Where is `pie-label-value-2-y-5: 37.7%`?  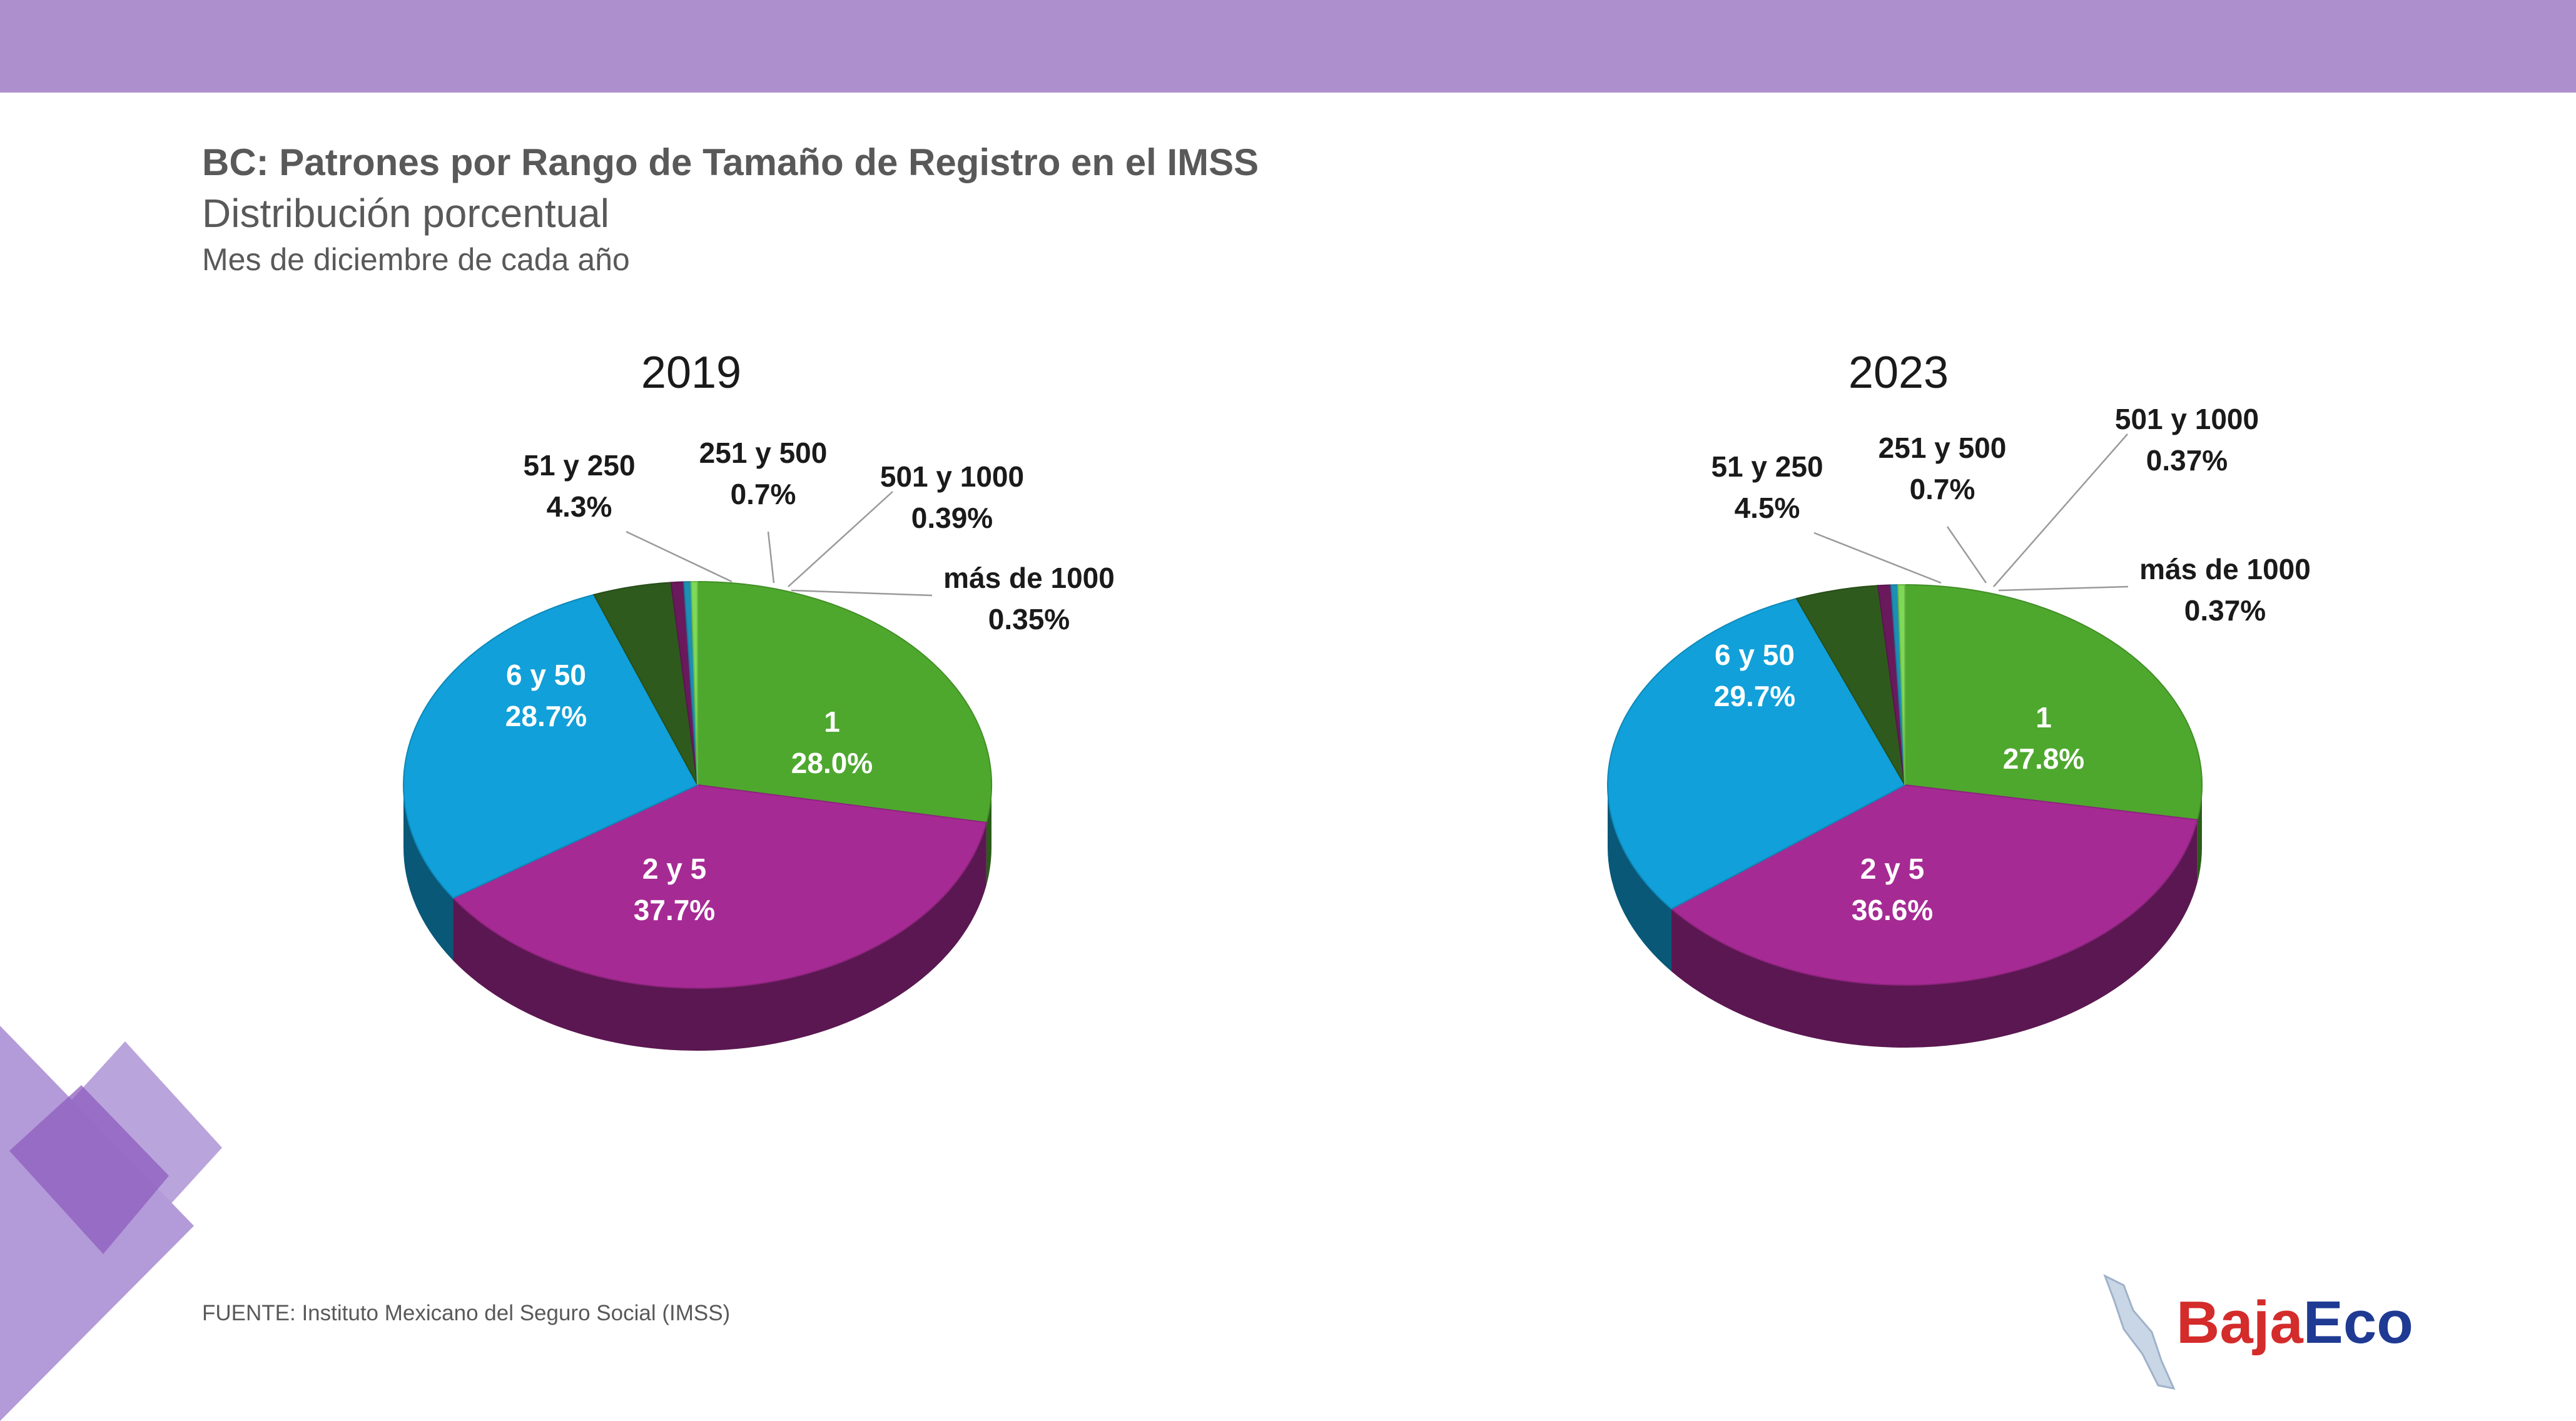 pie-label-value-2-y-5: 37.7% is located at coordinates (675, 910).